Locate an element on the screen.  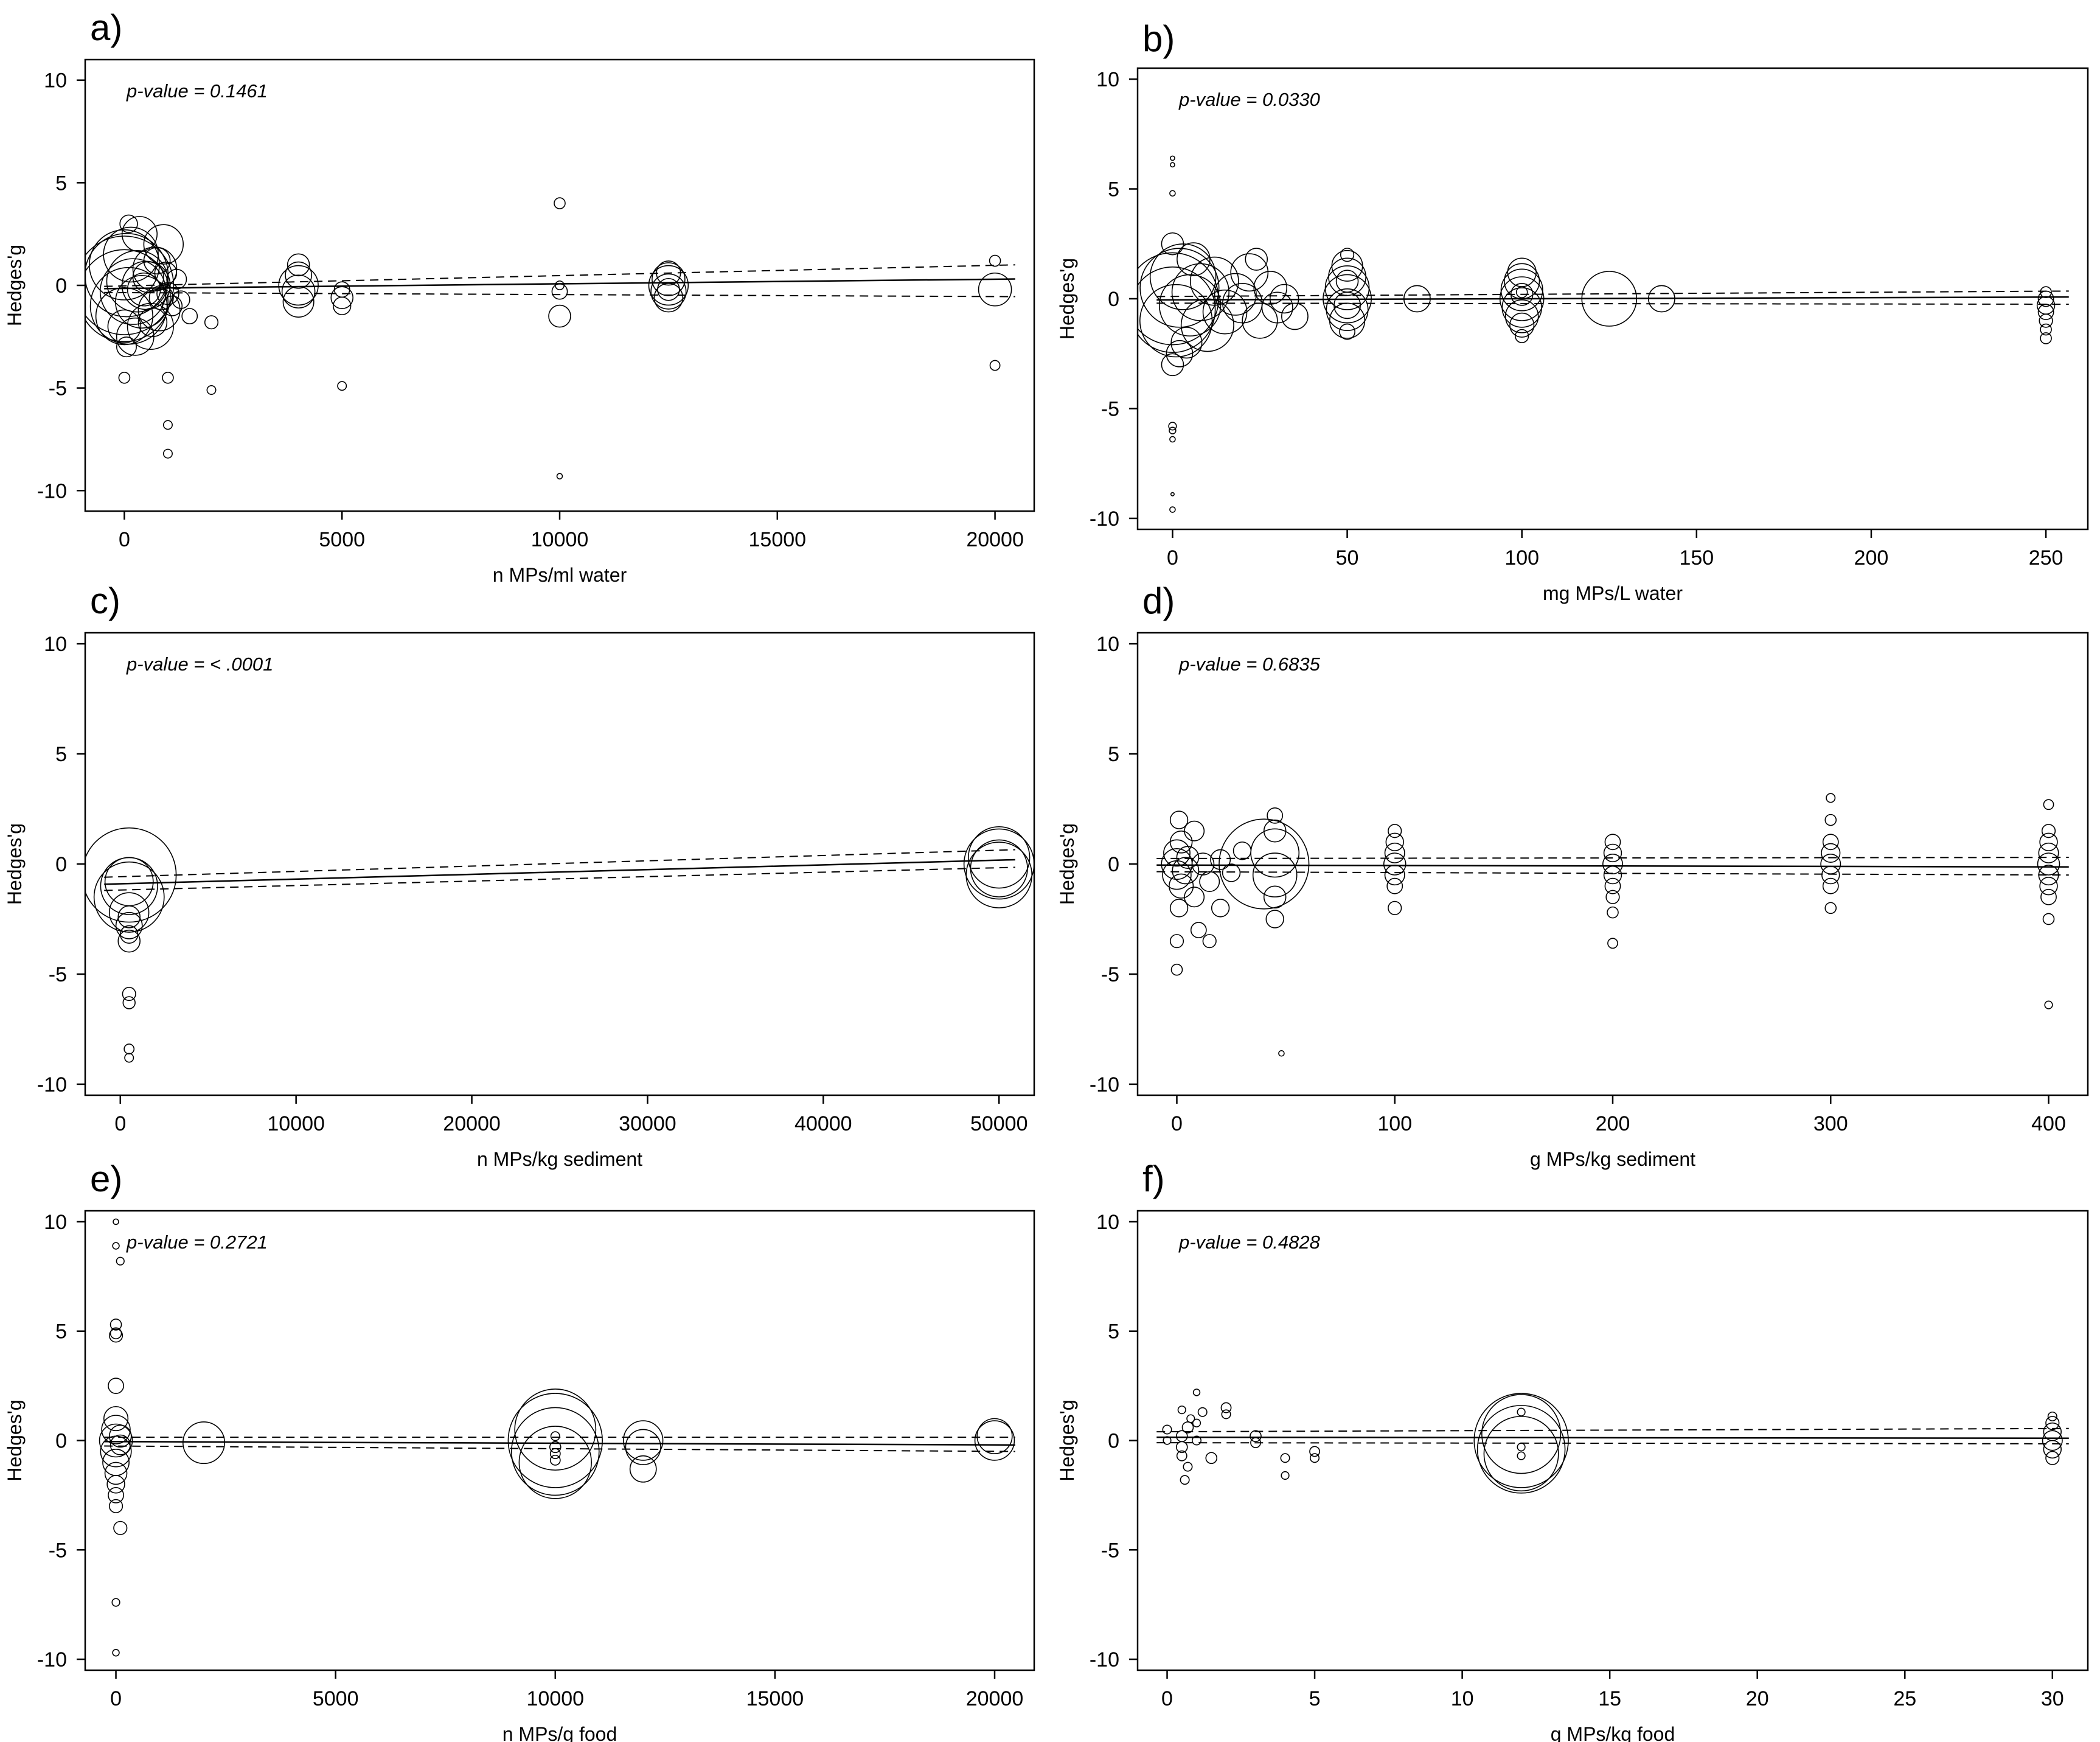
x-axis-label: n MPs/g food is located at coordinates (559, 1732).